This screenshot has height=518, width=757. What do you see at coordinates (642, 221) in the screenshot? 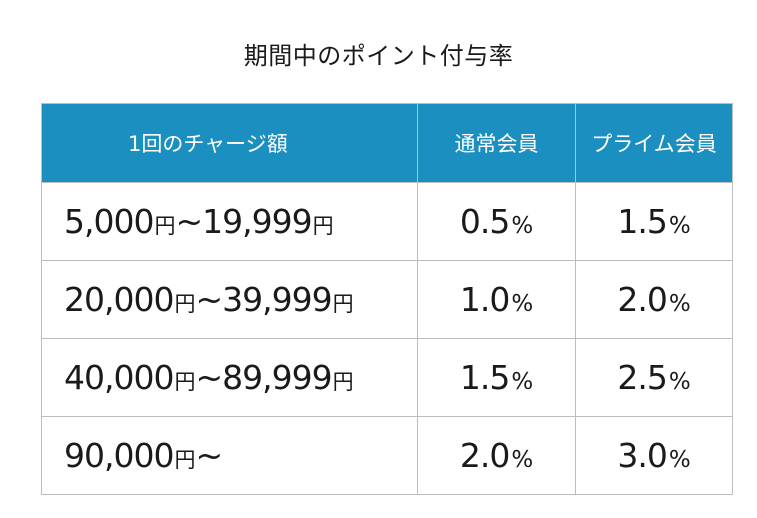
I see `prime-rate: 1.5` at bounding box center [642, 221].